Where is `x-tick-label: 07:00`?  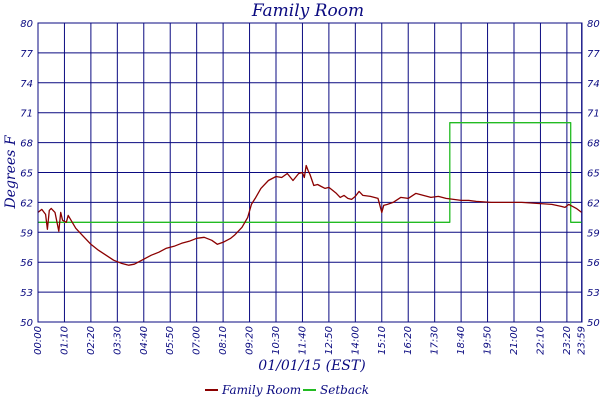 x-tick-label: 07:00 is located at coordinates (197, 340).